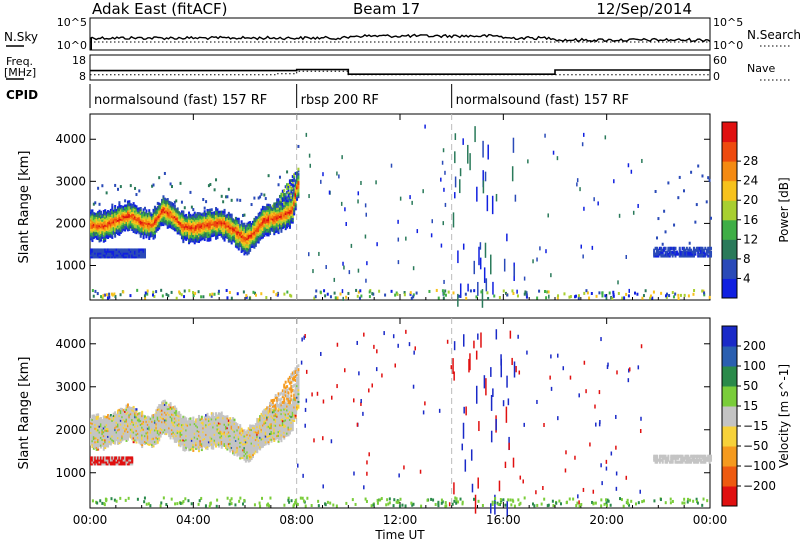  Describe the element at coordinates (70, 344) in the screenshot. I see `velocity-panel-ytick-label: 4000` at that location.